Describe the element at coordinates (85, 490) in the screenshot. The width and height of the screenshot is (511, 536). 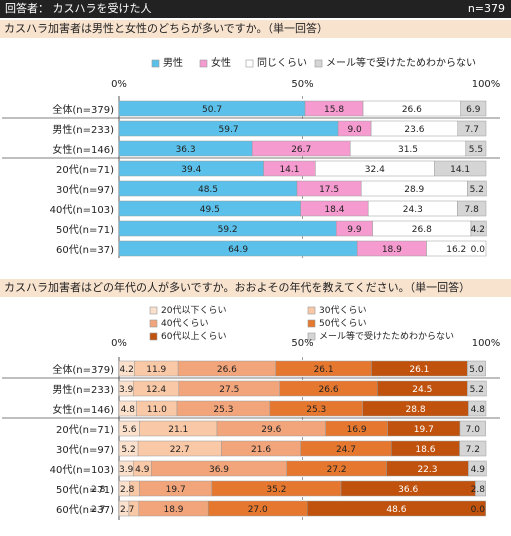
I see `chart2-category-label: 50代(n=71)` at that location.